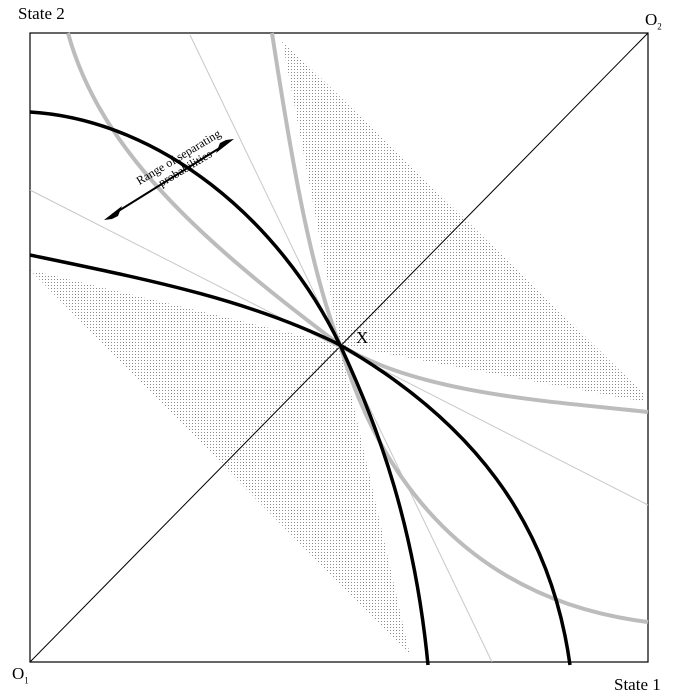  Describe the element at coordinates (653, 21) in the screenshot. I see `origin-2-label: O2` at that location.